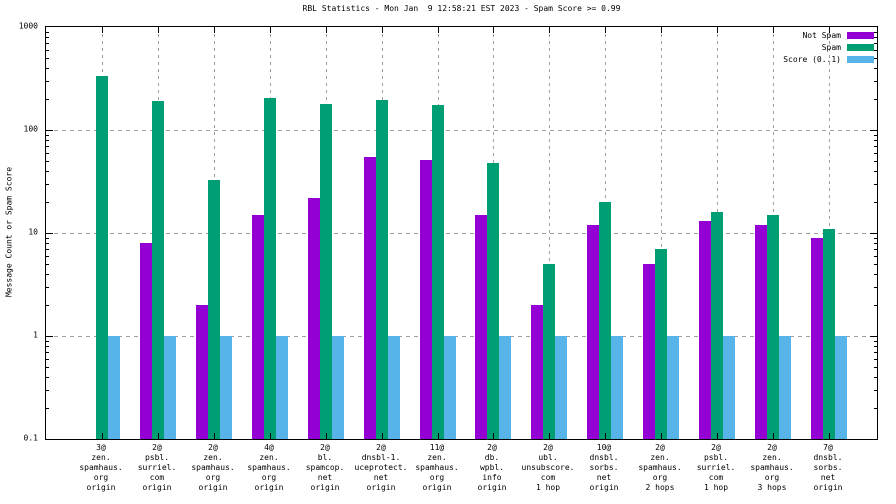 The height and width of the screenshot is (504, 896). Describe the element at coordinates (821, 35) in the screenshot. I see `legend-label: Not Spam` at that location.